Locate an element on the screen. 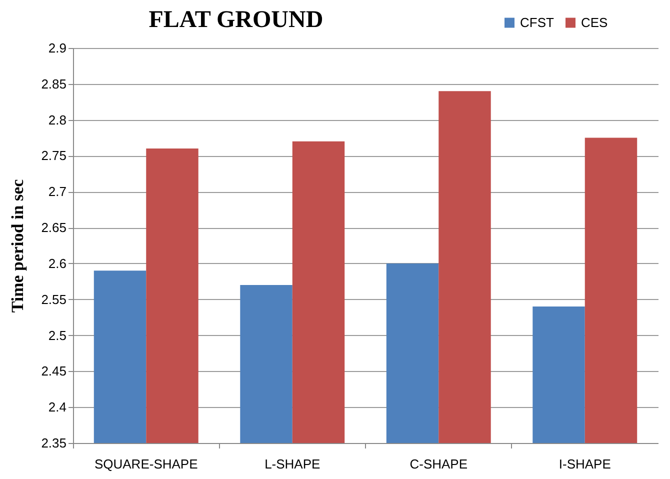 The image size is (670, 479). x-tick-label: I-SHAPE is located at coordinates (585, 464).